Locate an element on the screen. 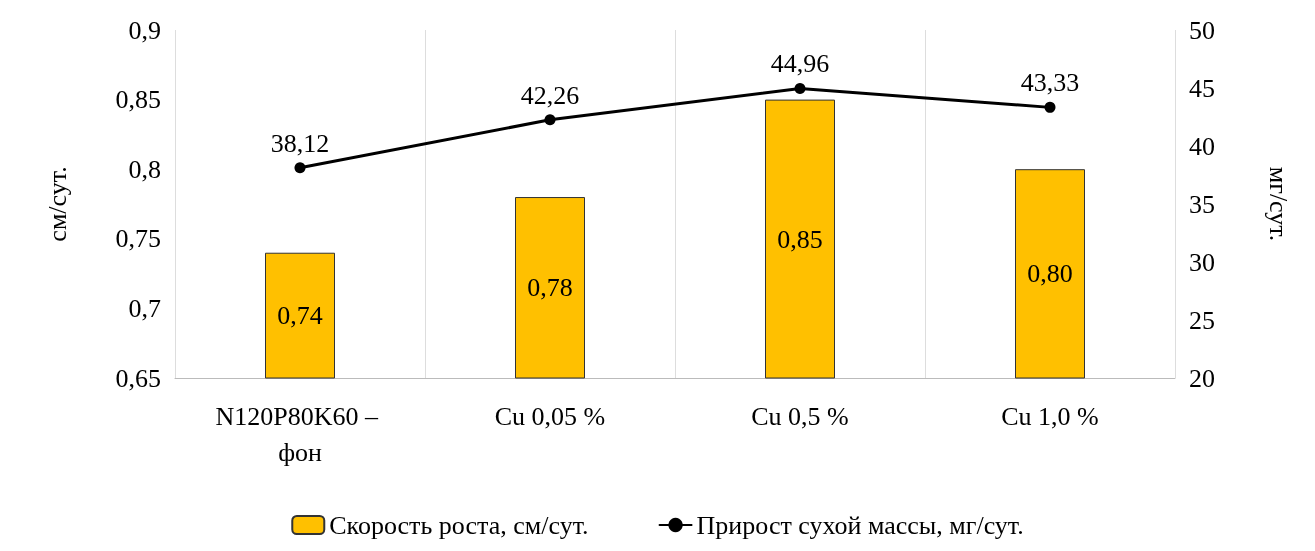  y2-tick-label: 30 is located at coordinates (1202, 262).